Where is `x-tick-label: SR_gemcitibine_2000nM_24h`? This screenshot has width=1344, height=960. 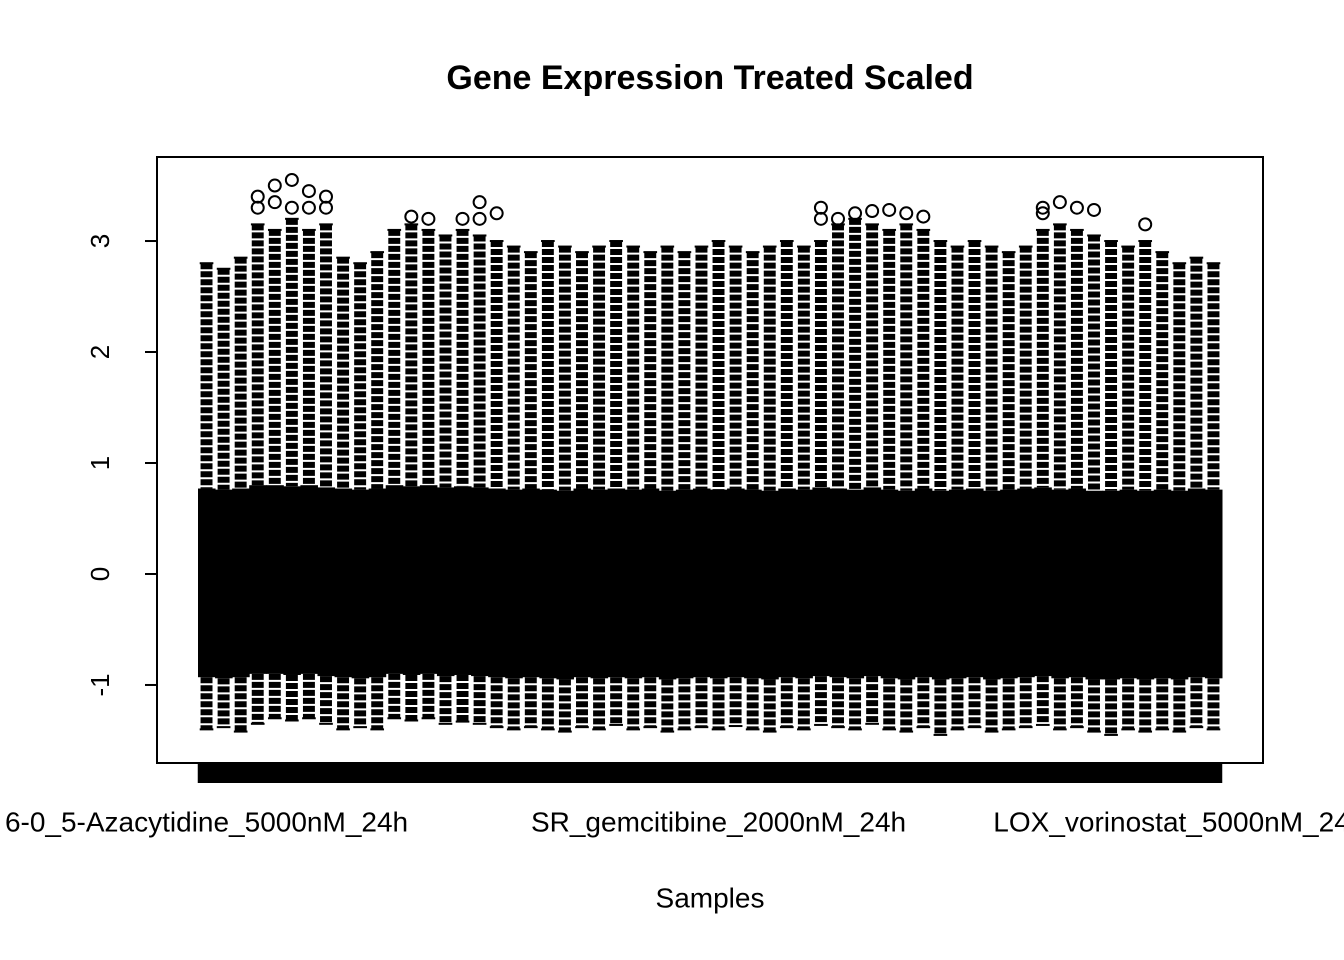 x-tick-label: SR_gemcitibine_2000nM_24h is located at coordinates (718, 821).